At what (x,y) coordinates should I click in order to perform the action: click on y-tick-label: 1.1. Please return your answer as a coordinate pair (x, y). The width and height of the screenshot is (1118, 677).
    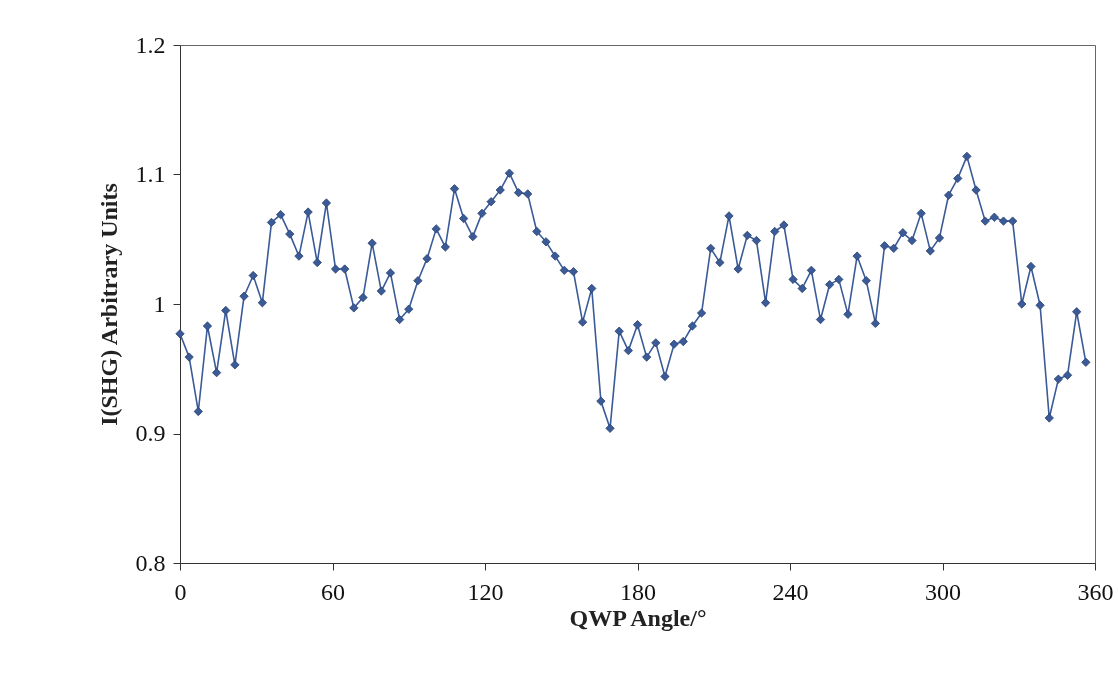
    Looking at the image, I should click on (150, 174).